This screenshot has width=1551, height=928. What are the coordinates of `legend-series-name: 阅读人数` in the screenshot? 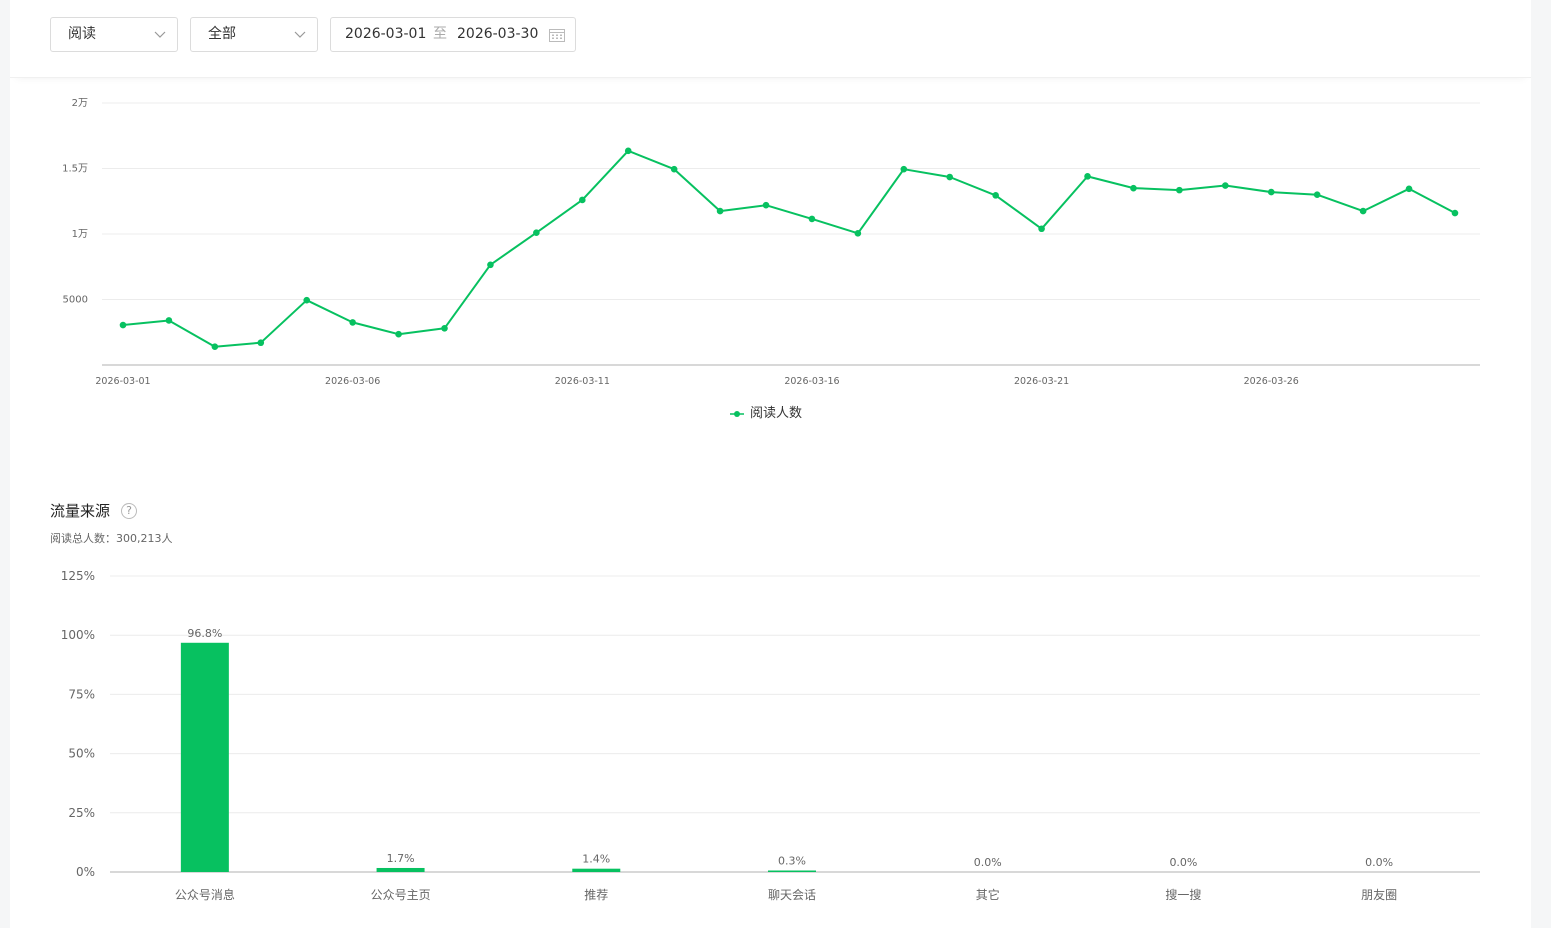 It's located at (776, 413).